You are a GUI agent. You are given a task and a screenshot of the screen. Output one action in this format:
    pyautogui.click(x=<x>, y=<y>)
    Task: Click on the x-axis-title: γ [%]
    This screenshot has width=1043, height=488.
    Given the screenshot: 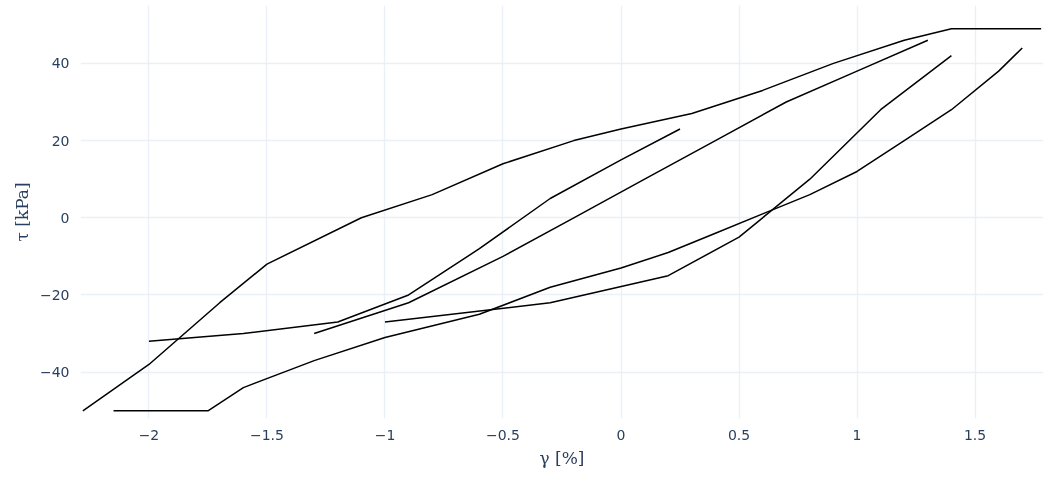 What is the action you would take?
    pyautogui.click(x=562, y=457)
    